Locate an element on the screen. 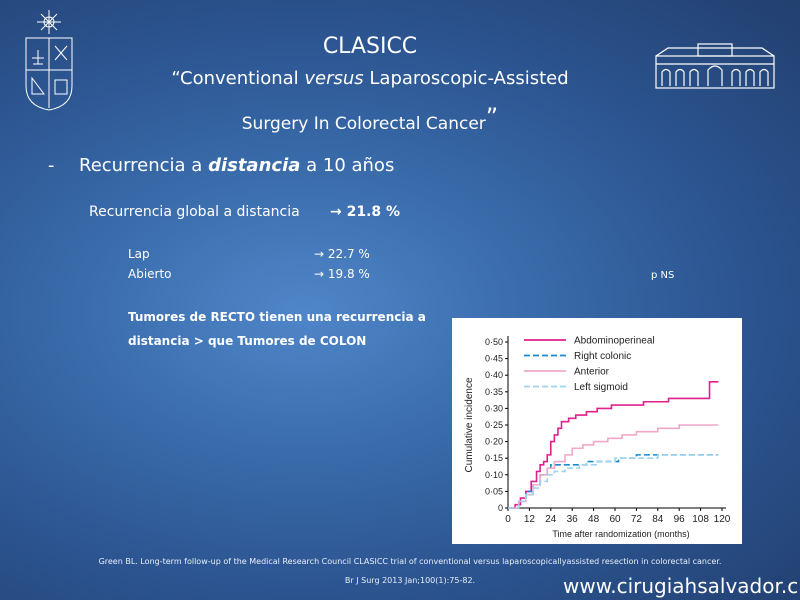 Image resolution: width=800 pixels, height=600 pixels. x-tick-label: 120 is located at coordinates (722, 519).